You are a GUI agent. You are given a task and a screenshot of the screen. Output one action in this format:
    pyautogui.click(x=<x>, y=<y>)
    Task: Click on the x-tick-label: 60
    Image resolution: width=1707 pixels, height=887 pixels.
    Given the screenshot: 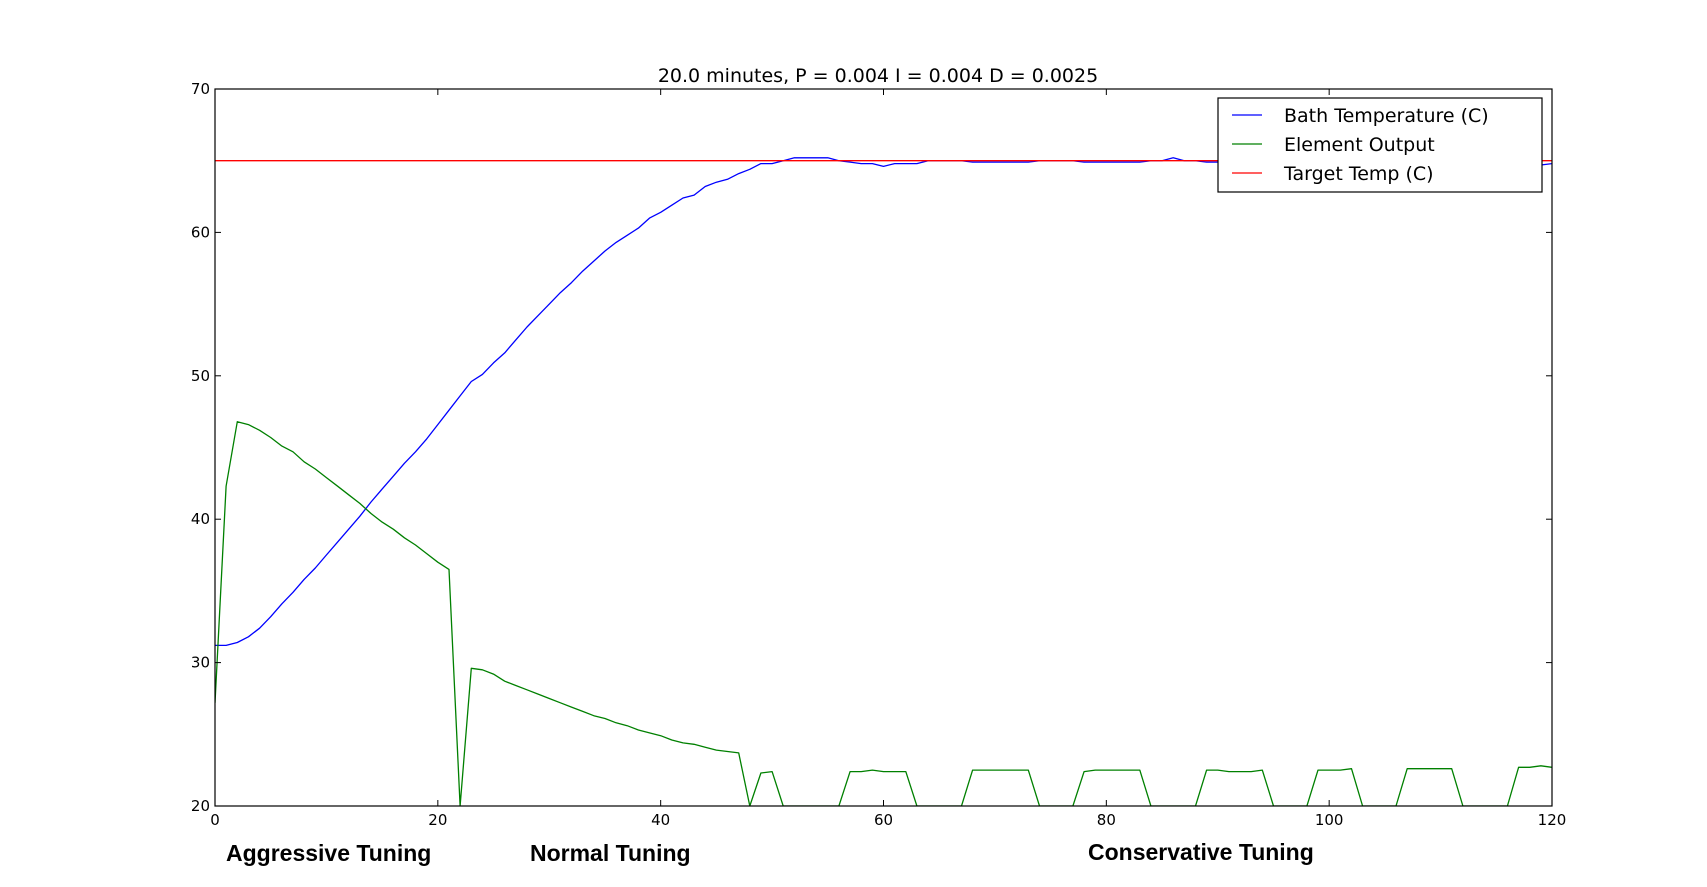 What is the action you would take?
    pyautogui.click(x=883, y=820)
    